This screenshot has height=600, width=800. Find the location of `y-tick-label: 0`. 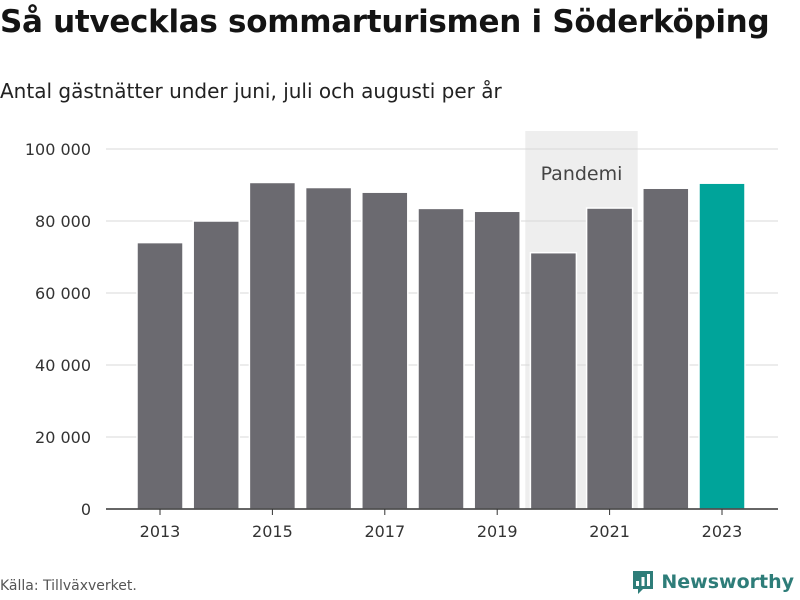

y-tick-label: 0 is located at coordinates (86, 509).